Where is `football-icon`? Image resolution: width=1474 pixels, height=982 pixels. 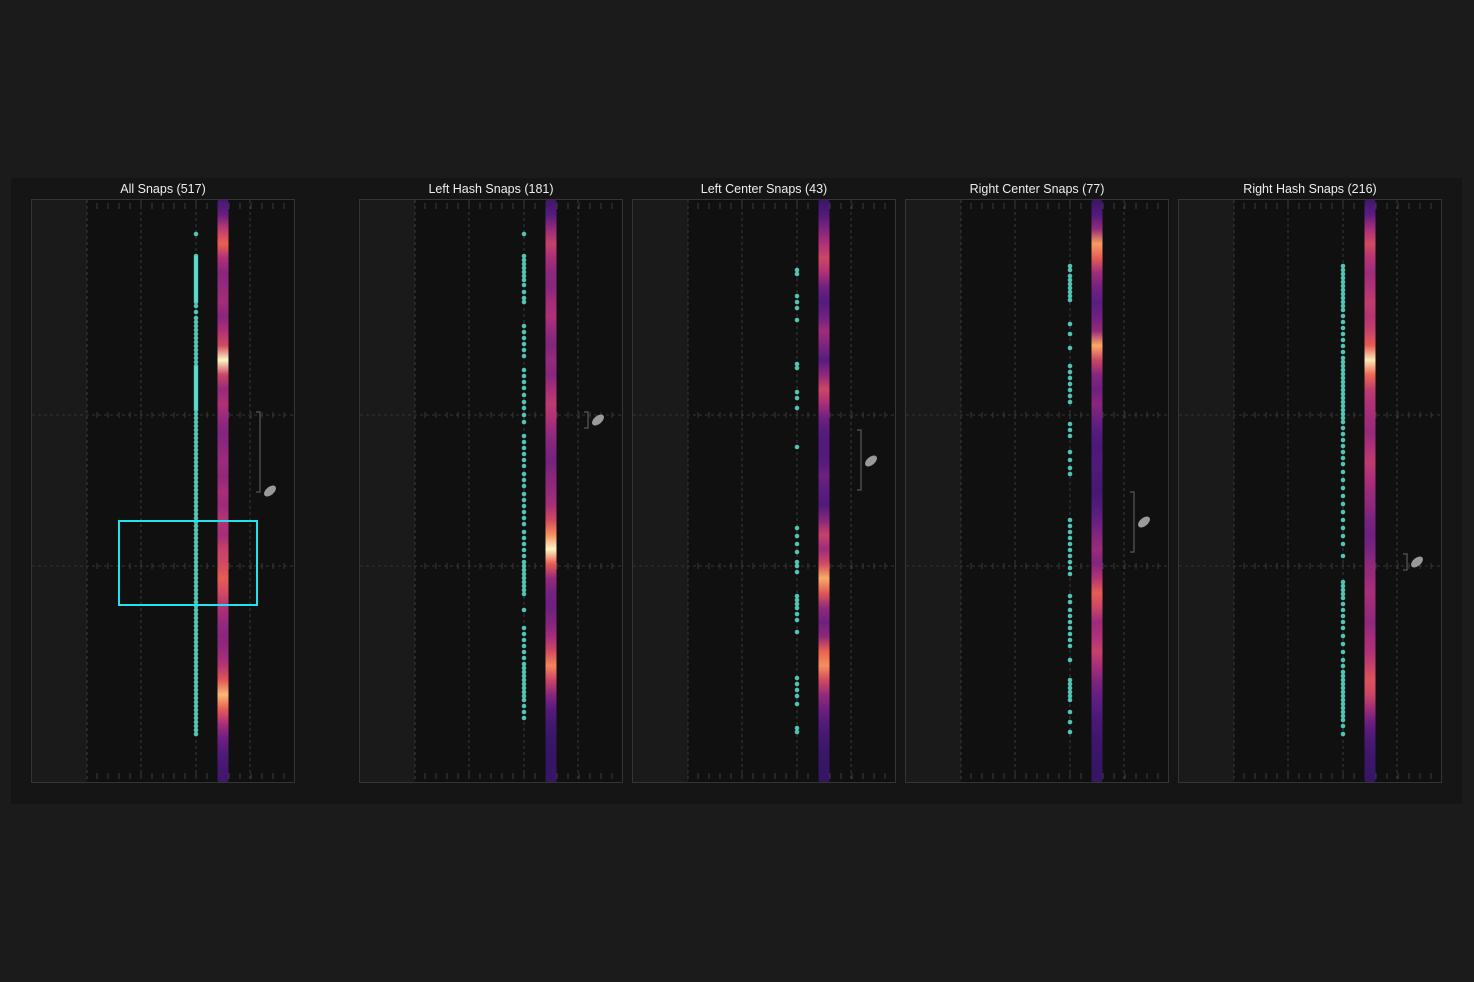
football-icon is located at coordinates (1144, 522).